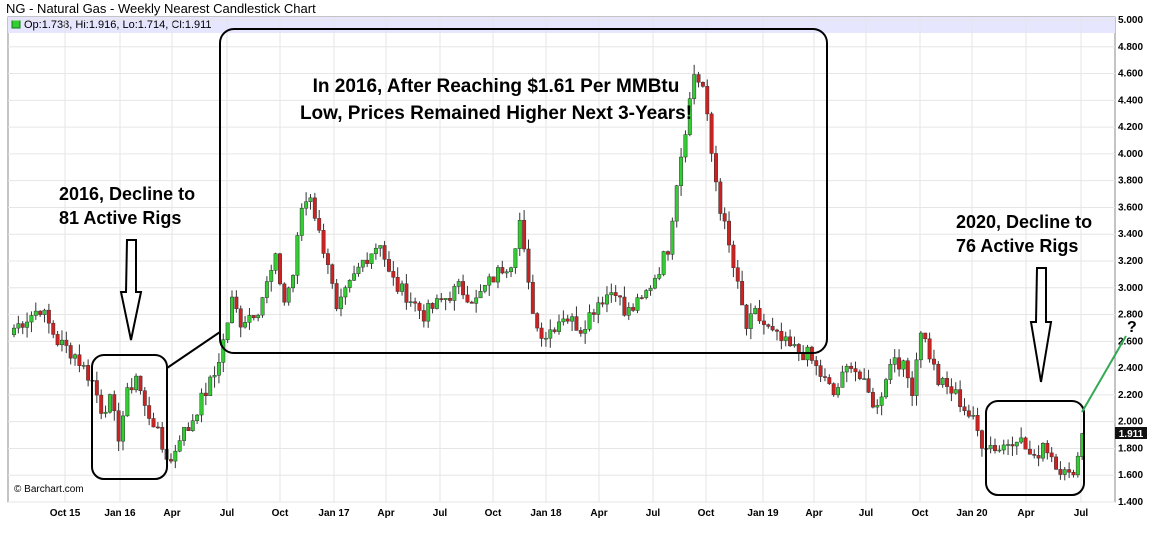  What do you see at coordinates (120, 218) in the screenshot?
I see `annotation-2016-line2: 81 Active Rigs` at bounding box center [120, 218].